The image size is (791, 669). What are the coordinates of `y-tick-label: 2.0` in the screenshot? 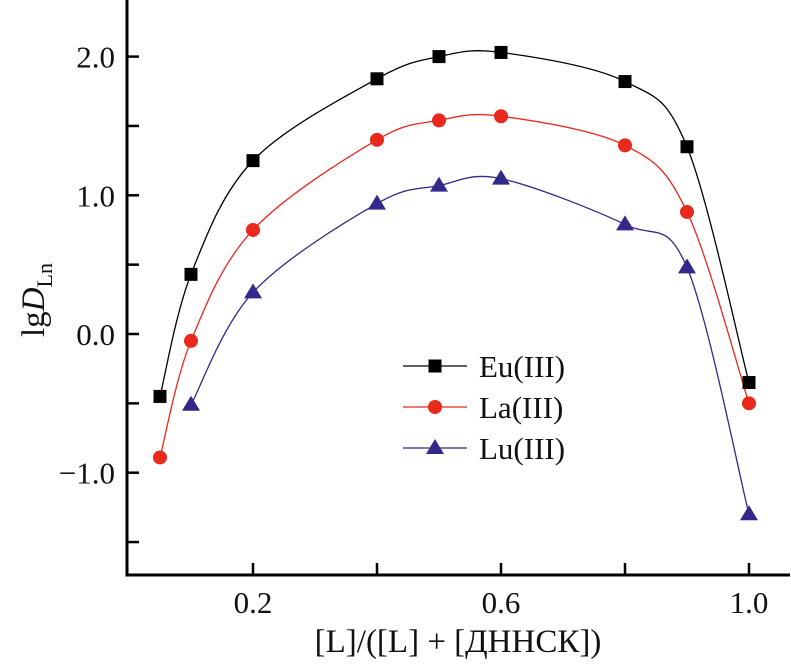 It's located at (95, 57).